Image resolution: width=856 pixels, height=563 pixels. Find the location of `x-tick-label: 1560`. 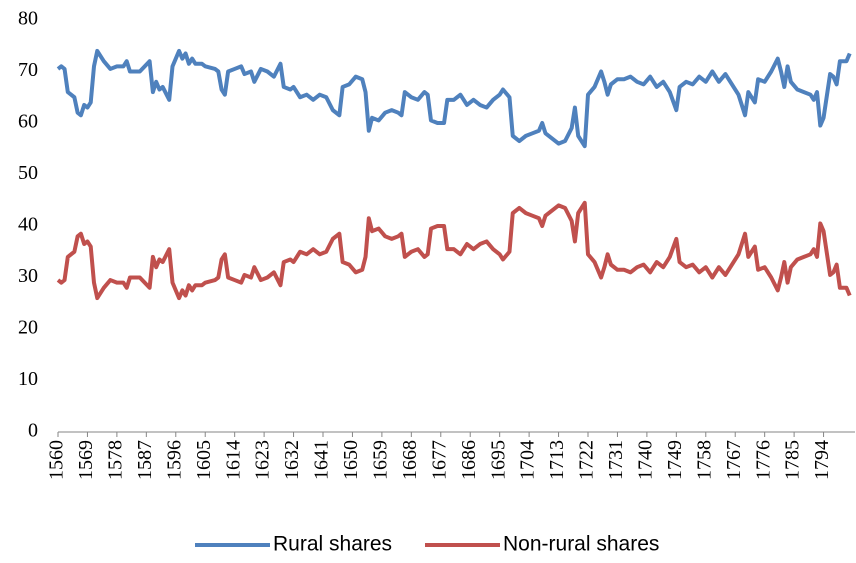

x-tick-label: 1560 is located at coordinates (57, 460).